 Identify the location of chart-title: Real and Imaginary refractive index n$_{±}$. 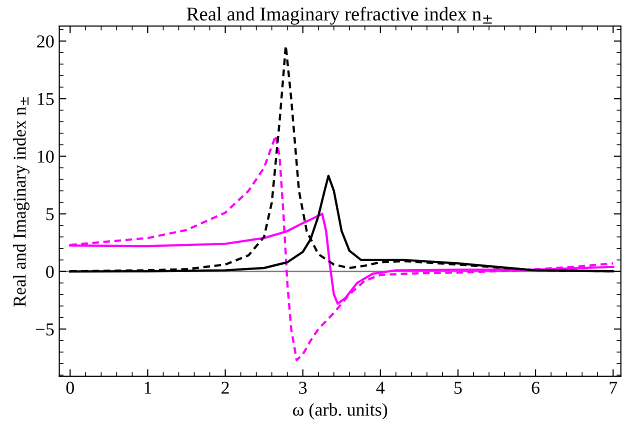
(339, 15).